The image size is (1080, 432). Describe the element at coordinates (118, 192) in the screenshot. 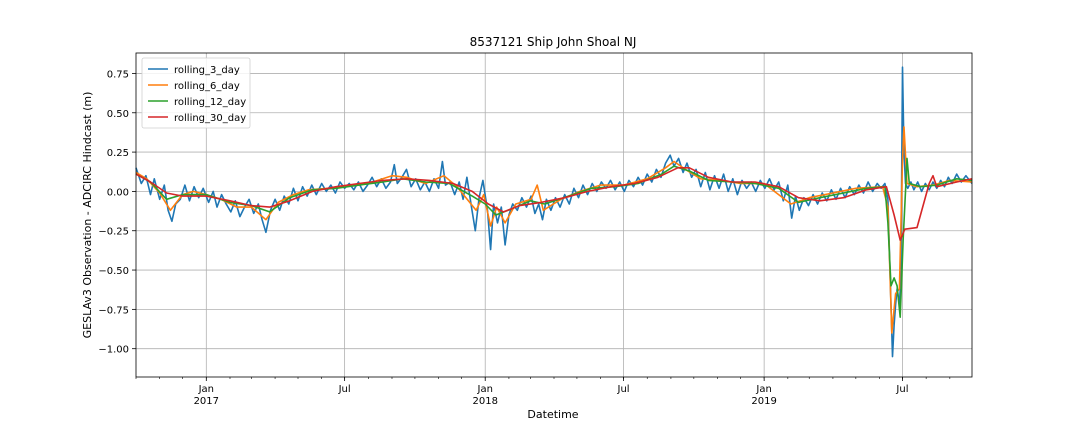

I see `y-tick-label: 0.00` at that location.